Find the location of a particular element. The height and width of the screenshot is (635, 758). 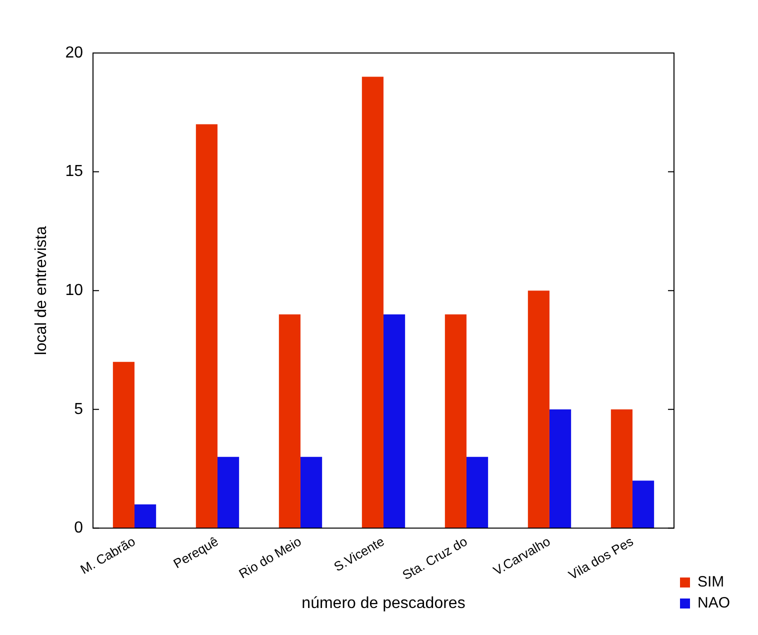

y-tick-label: 10 is located at coordinates (74, 290).